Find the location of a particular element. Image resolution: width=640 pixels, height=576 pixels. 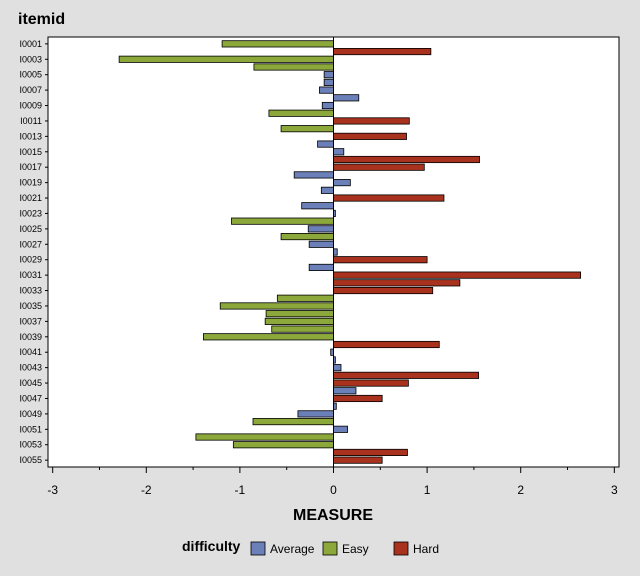

bar-i0029 is located at coordinates (380, 260).